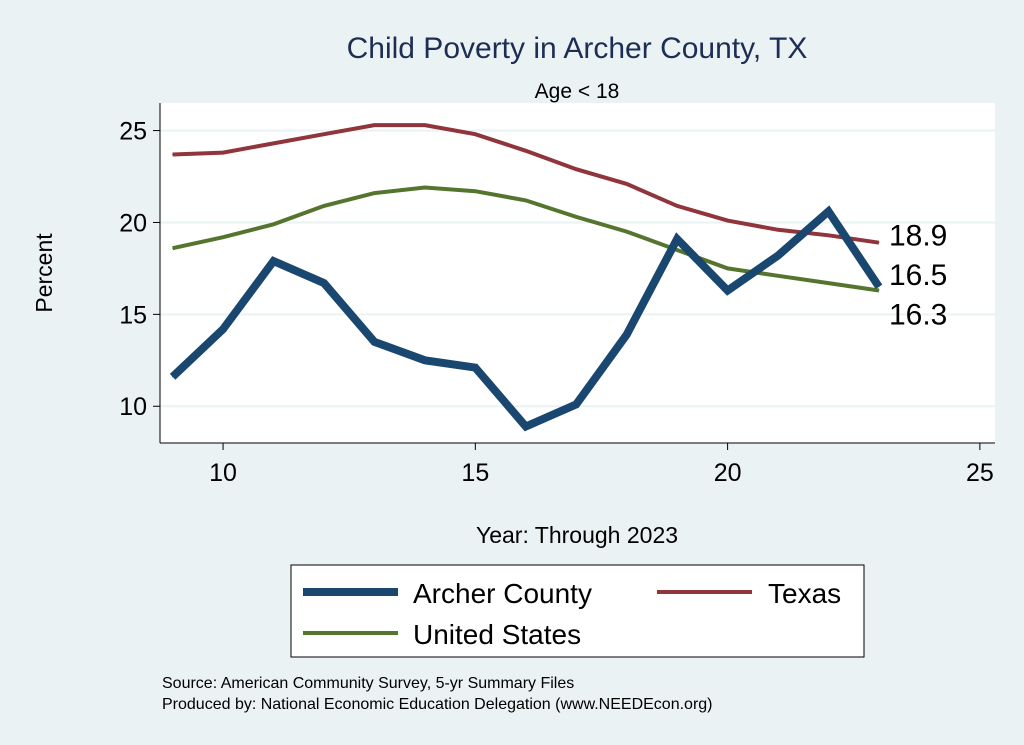  Describe the element at coordinates (577, 535) in the screenshot. I see `x-axis-label: Year: Through 2023` at that location.